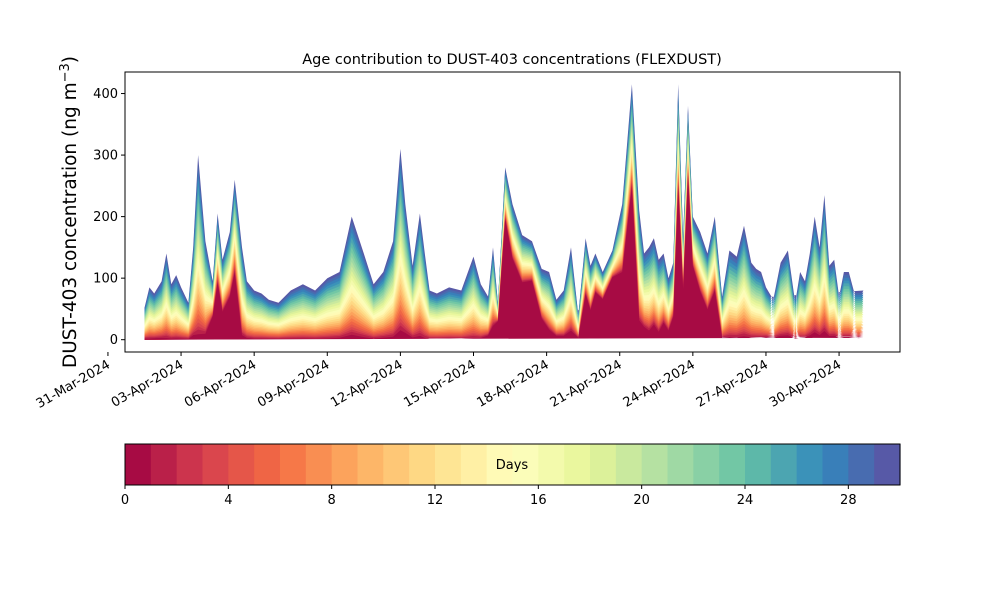 The height and width of the screenshot is (600, 1000). What do you see at coordinates (114, 340) in the screenshot?
I see `y-tick-label: 0` at bounding box center [114, 340].